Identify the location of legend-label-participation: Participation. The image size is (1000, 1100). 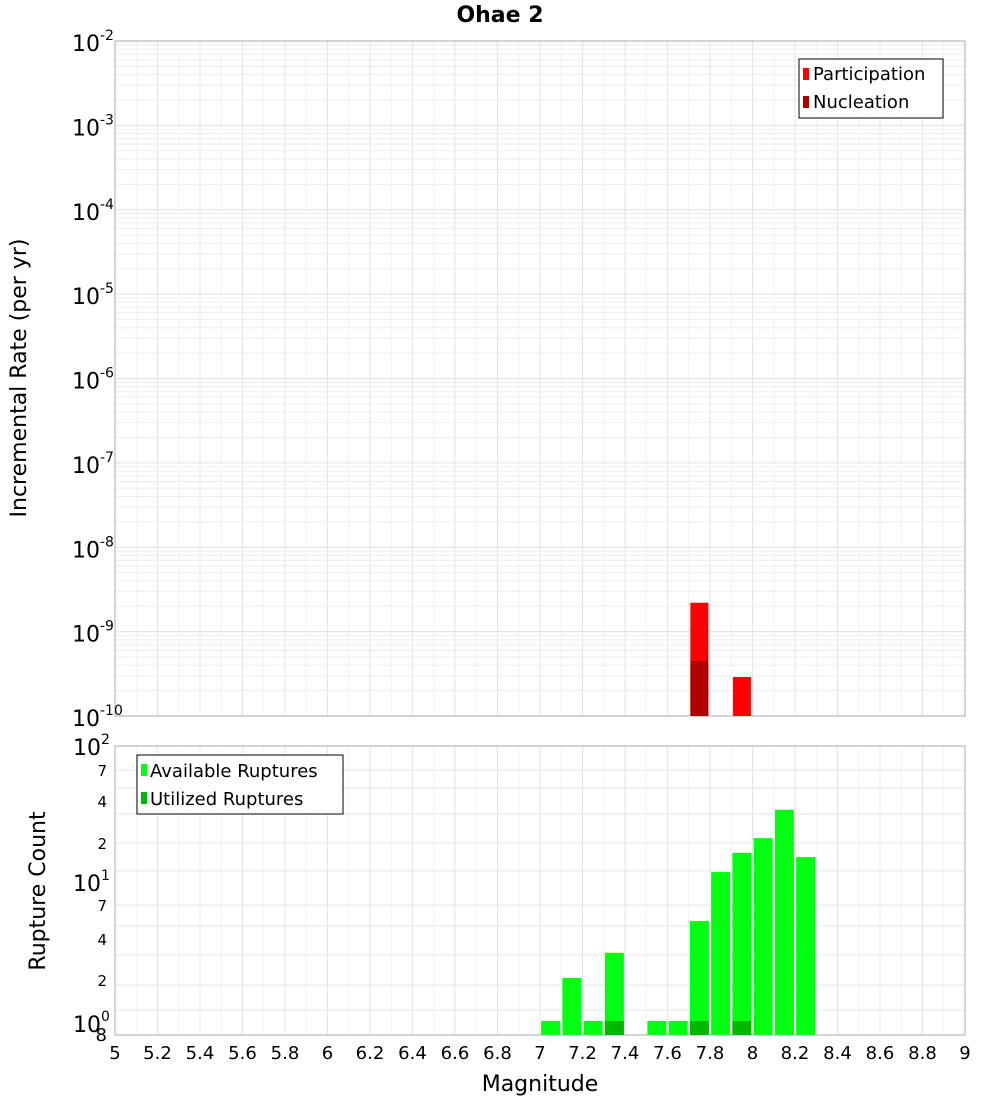
(869, 74).